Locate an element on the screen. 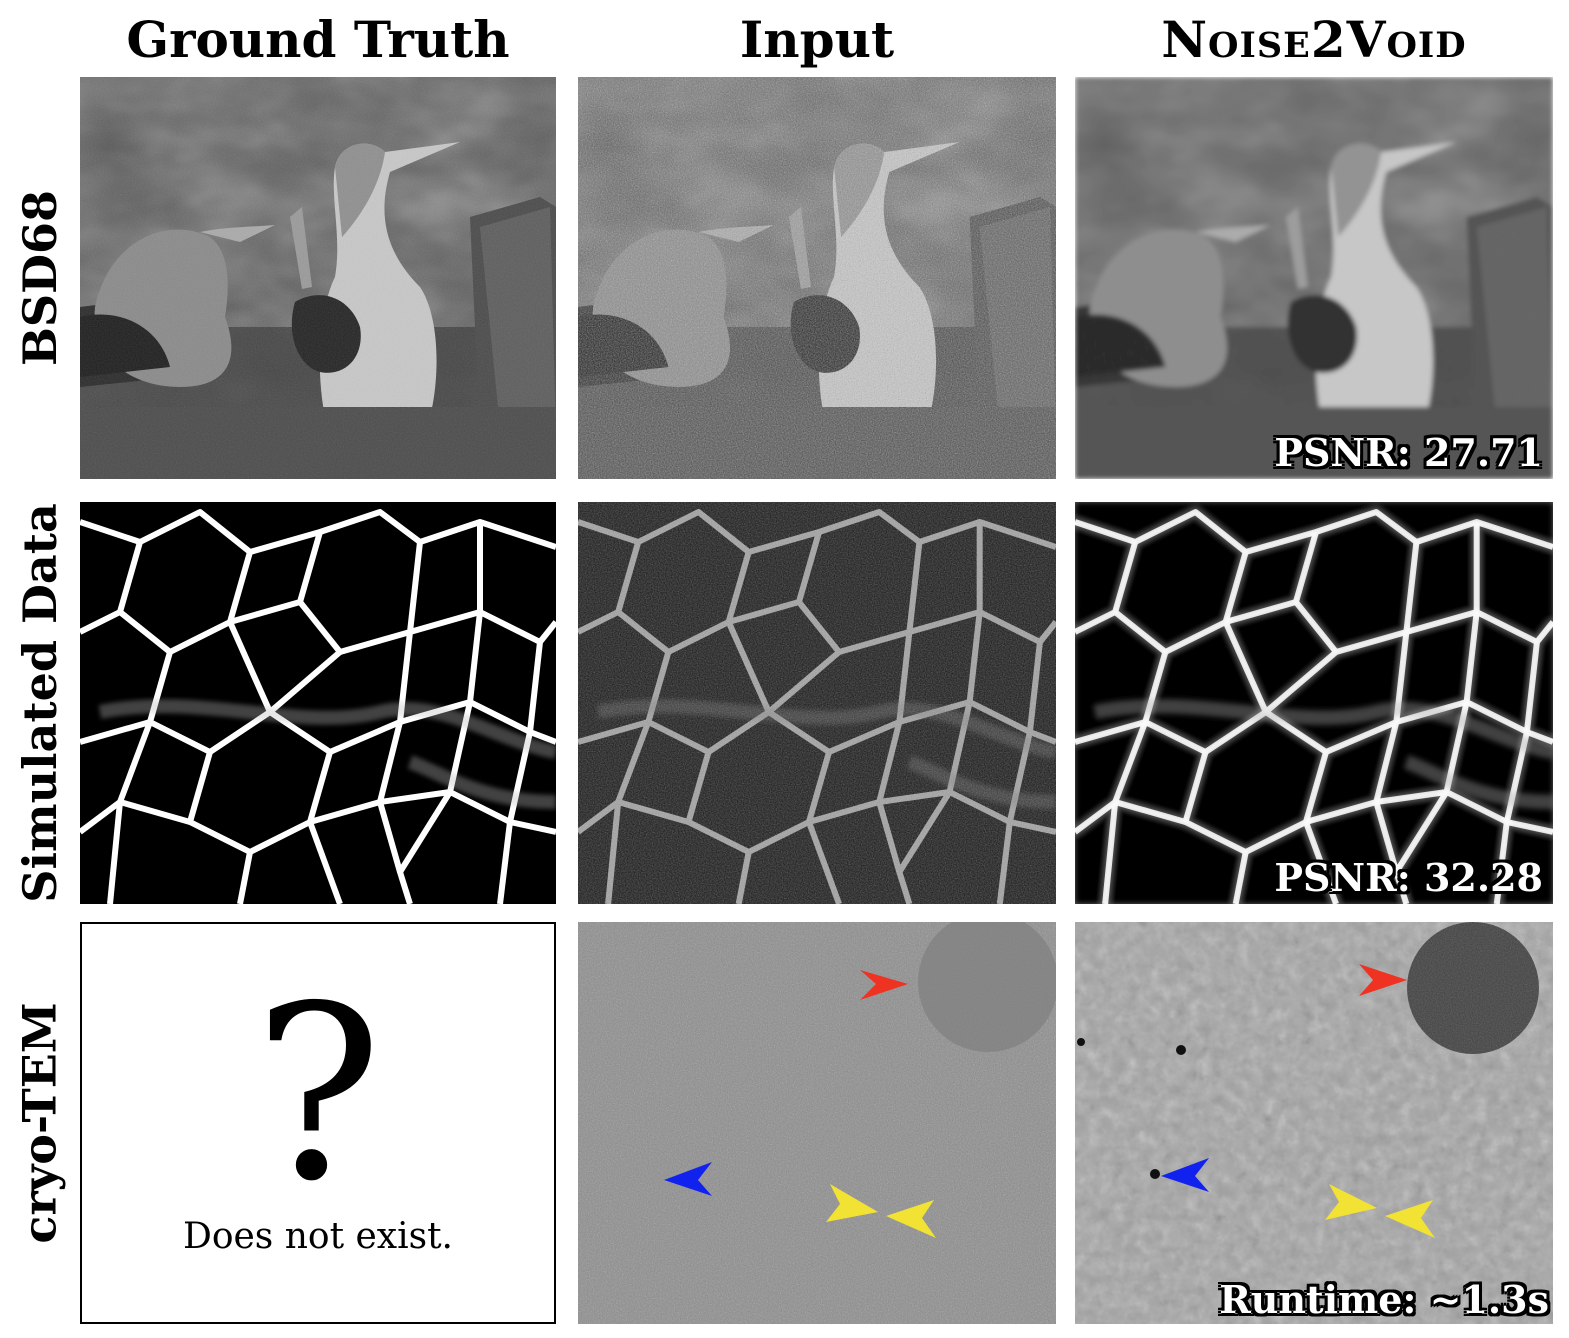 The width and height of the screenshot is (1569, 1338). row-header-cryo-tem-label: cryo-TEM is located at coordinates (40, 1123).